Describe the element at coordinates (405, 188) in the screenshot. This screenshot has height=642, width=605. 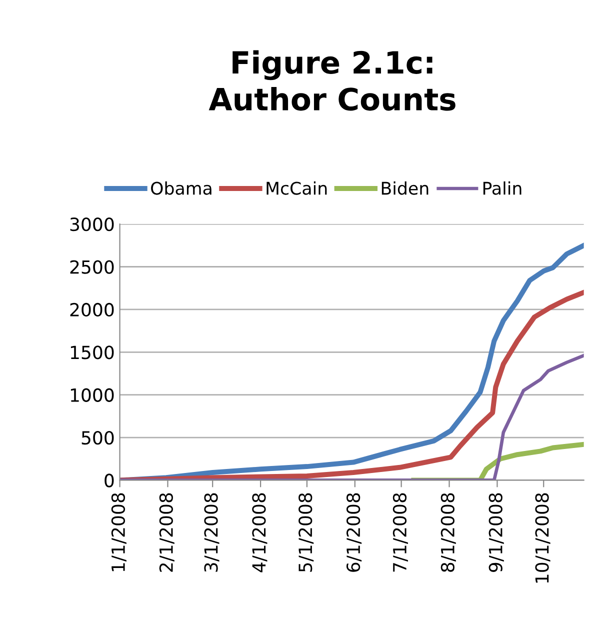
I see `legend-label: Biden` at that location.